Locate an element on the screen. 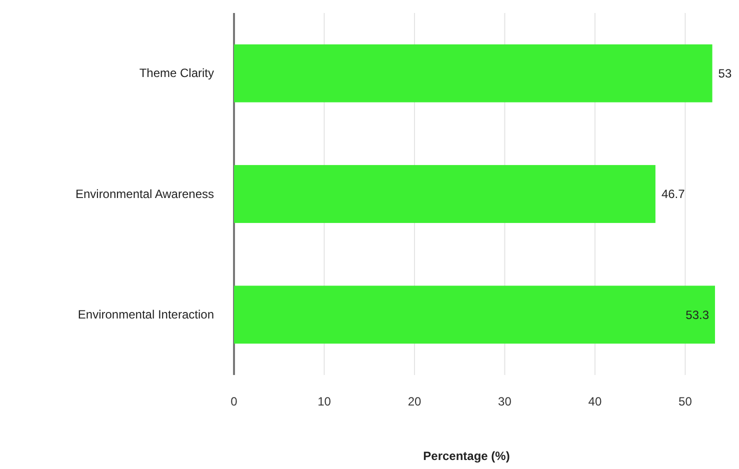  y-tick-label: Environmental Interaction is located at coordinates (146, 315).